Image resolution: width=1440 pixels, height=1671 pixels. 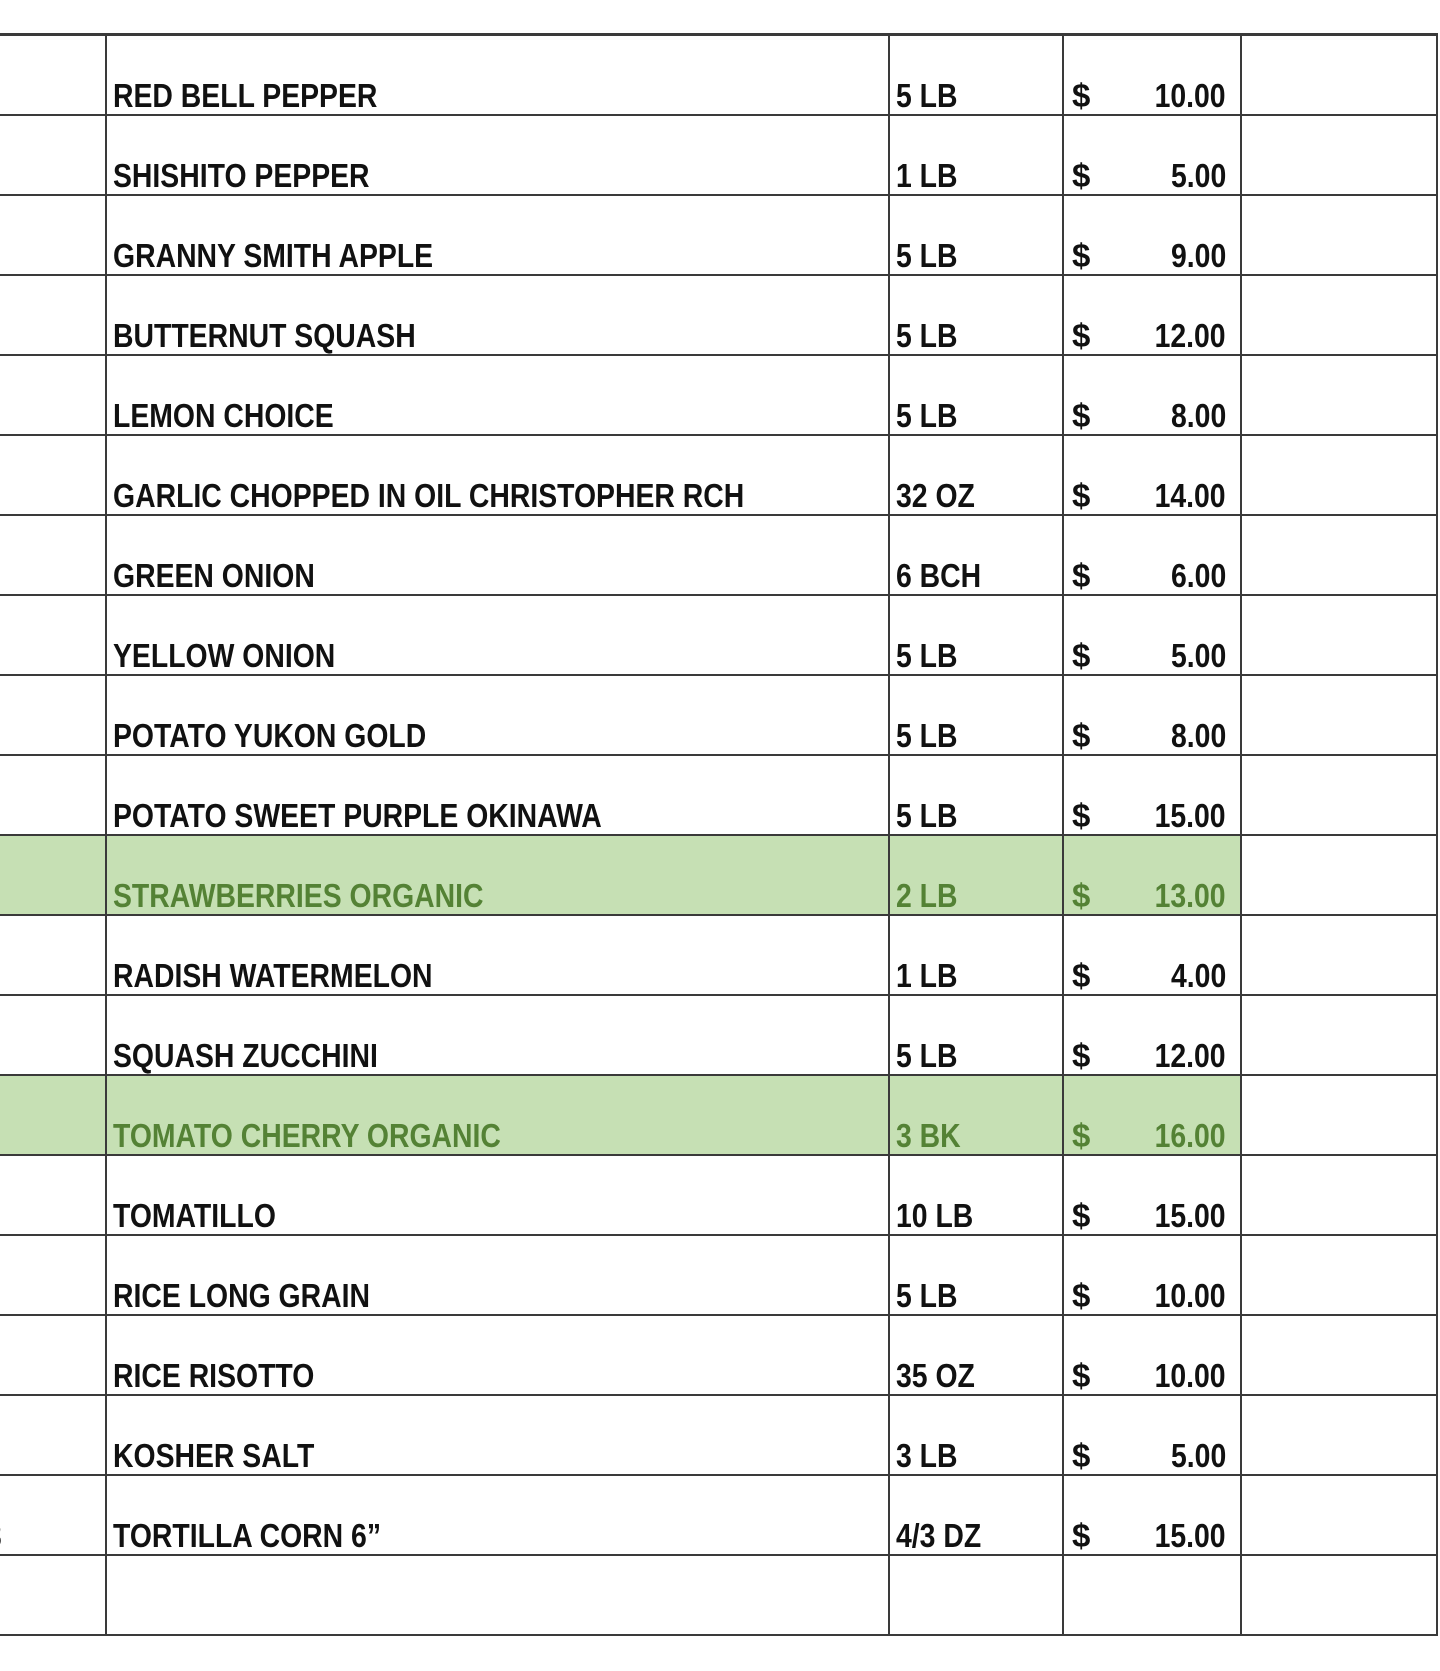 What do you see at coordinates (1153, 1115) in the screenshot?
I see `price-cell: $16.00` at bounding box center [1153, 1115].